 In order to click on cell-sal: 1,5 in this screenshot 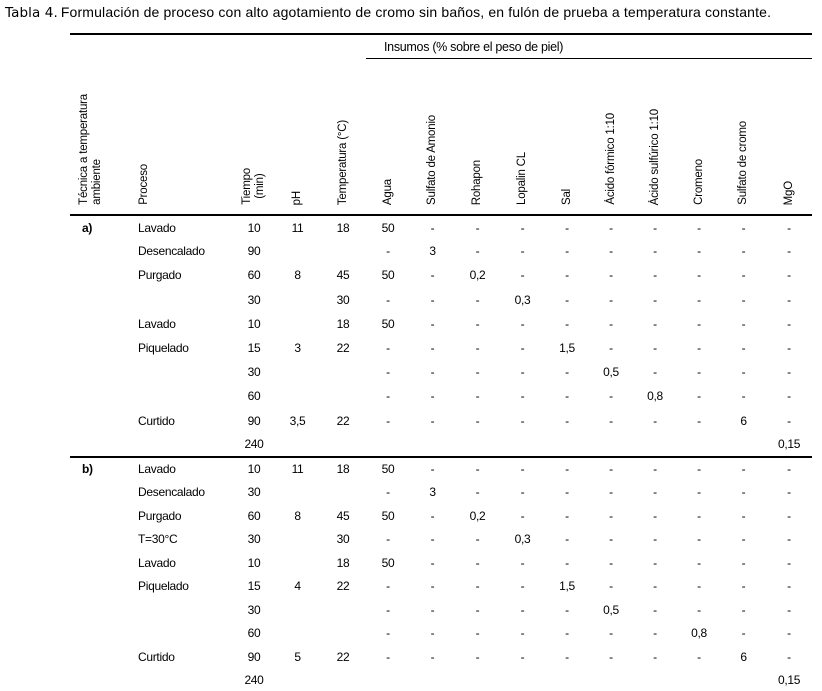, I will do `click(567, 348)`.